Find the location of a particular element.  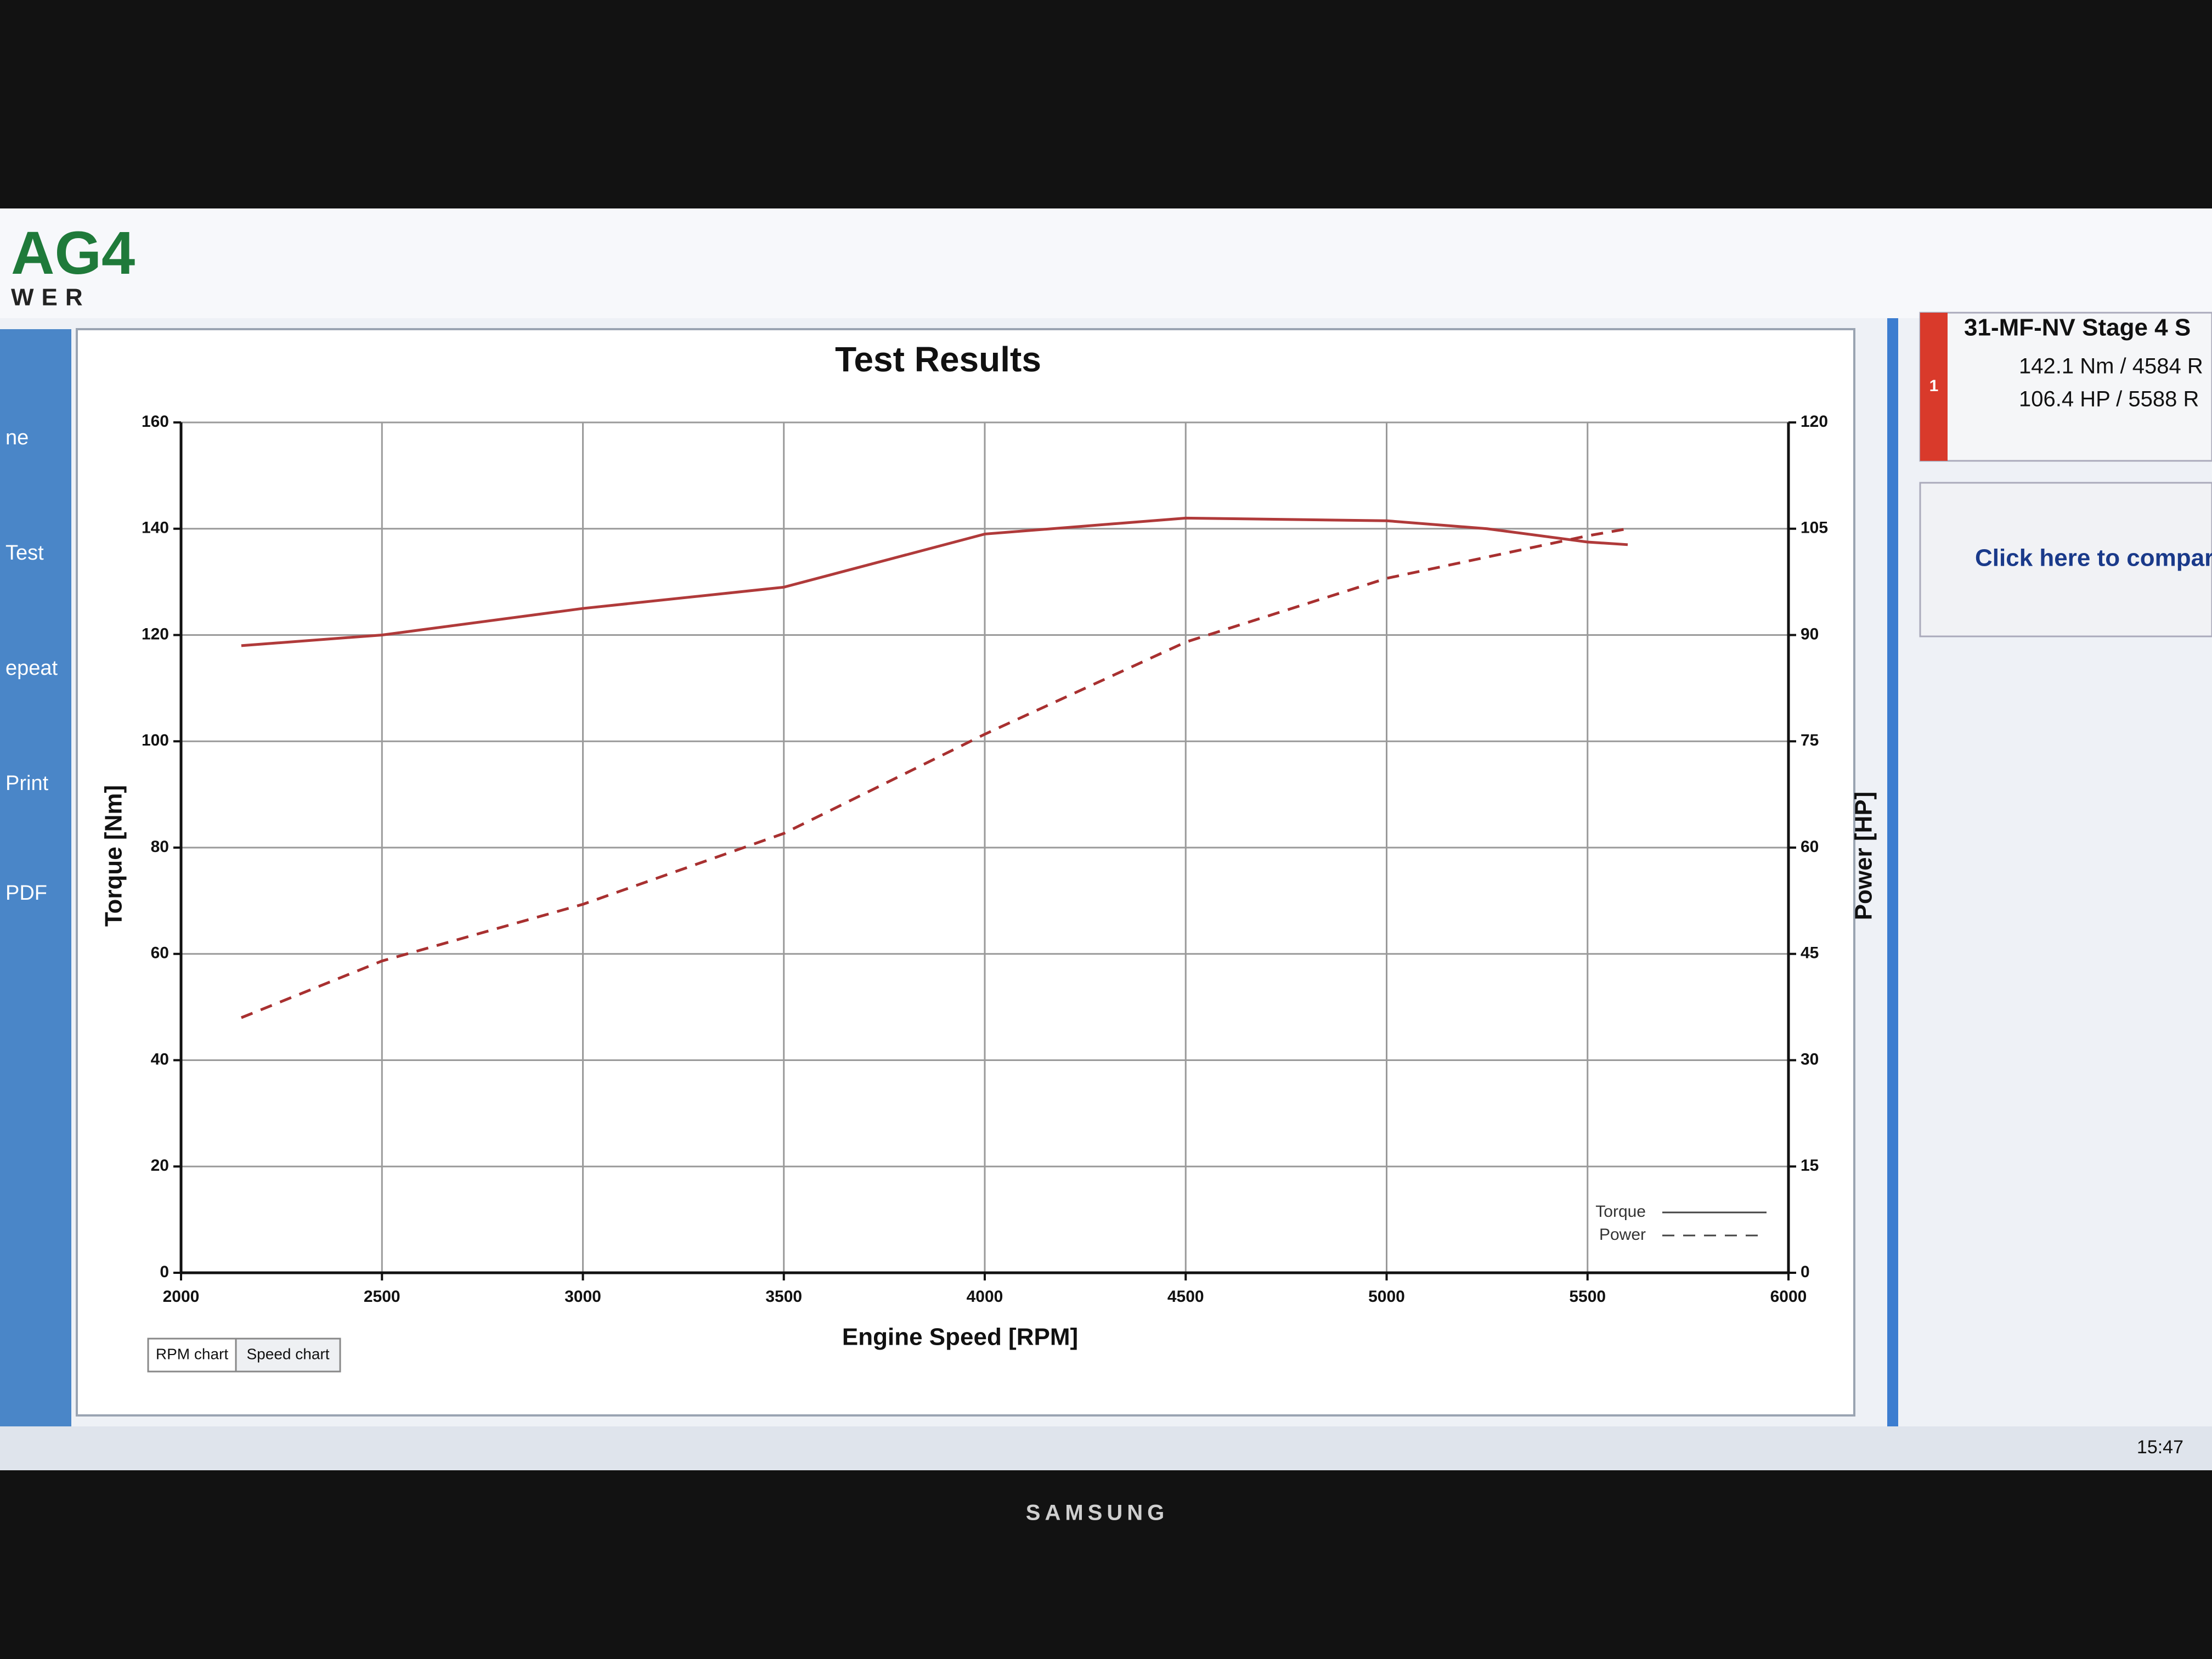

y-tick-label: 0 is located at coordinates (164, 1272).